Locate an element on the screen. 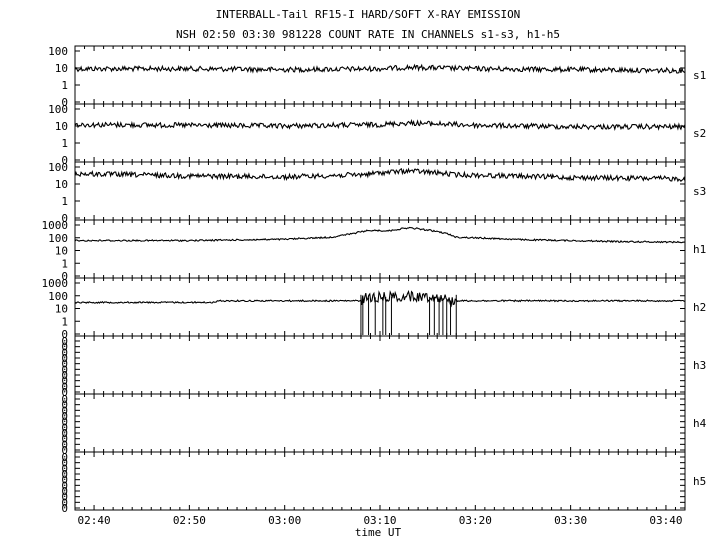 This screenshot has height=550, width=720. x-tick-label: 03:30 is located at coordinates (570, 520).